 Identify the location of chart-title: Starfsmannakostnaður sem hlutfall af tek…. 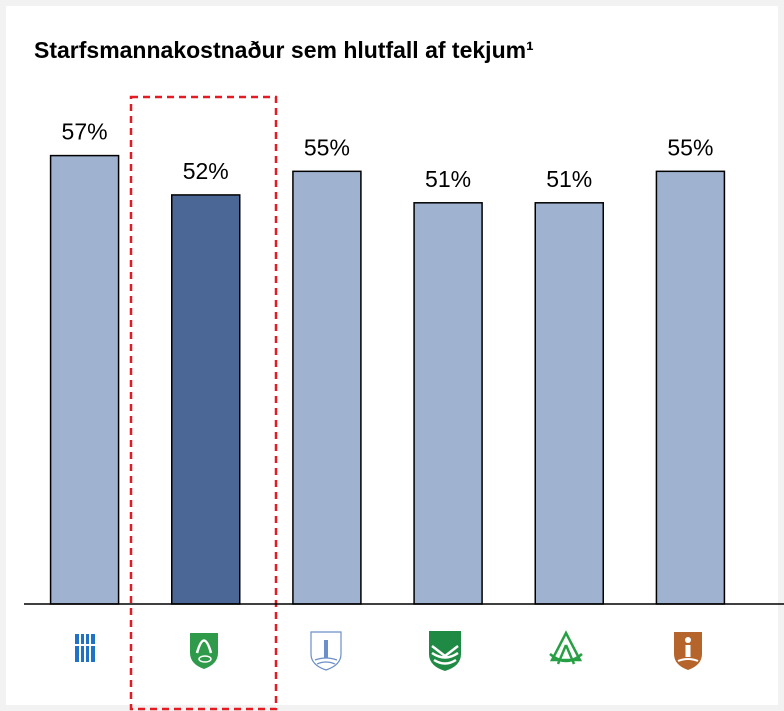
(284, 50).